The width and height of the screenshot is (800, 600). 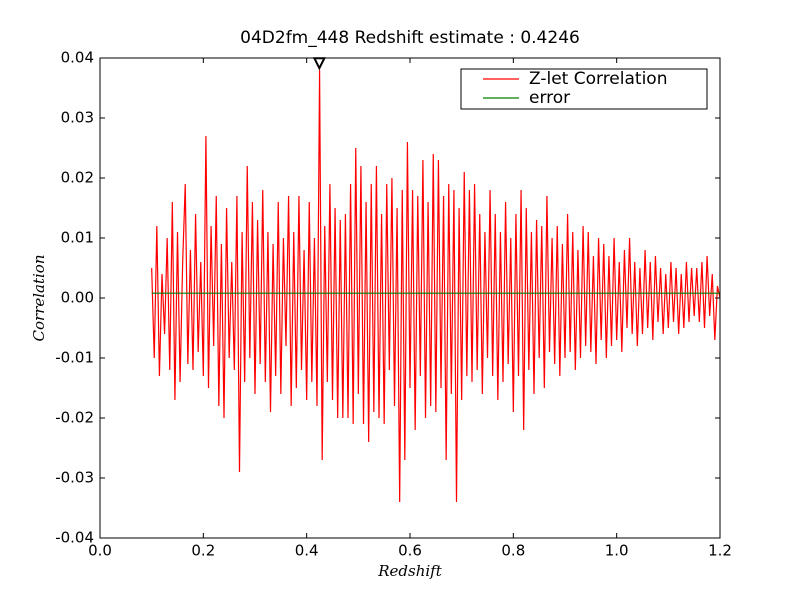 I want to click on legend-box, so click(x=584, y=89).